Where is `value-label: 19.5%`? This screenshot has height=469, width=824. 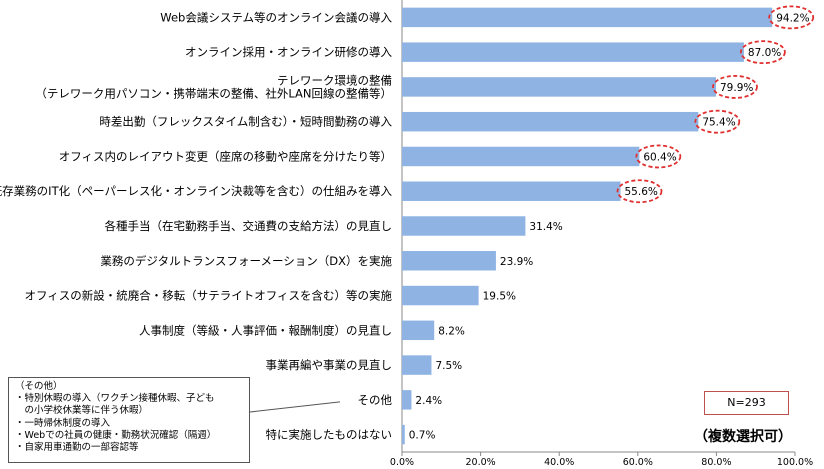 value-label: 19.5% is located at coordinates (499, 297).